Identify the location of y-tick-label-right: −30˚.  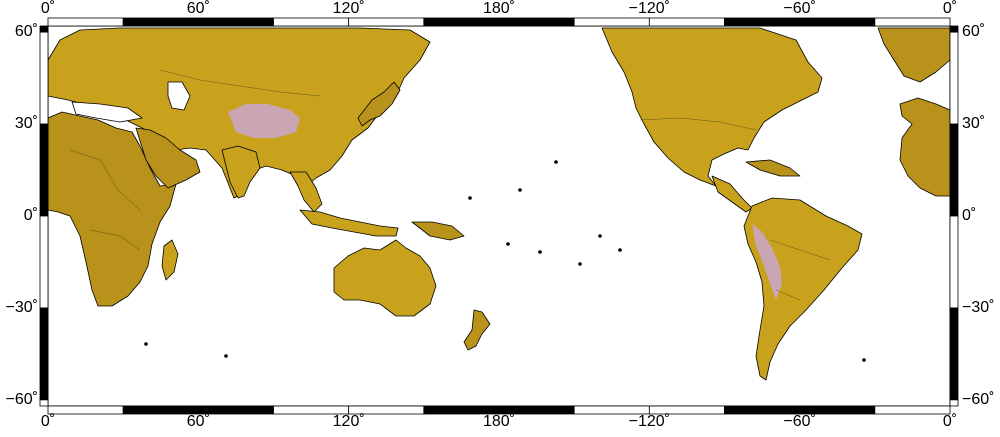
(978, 308).